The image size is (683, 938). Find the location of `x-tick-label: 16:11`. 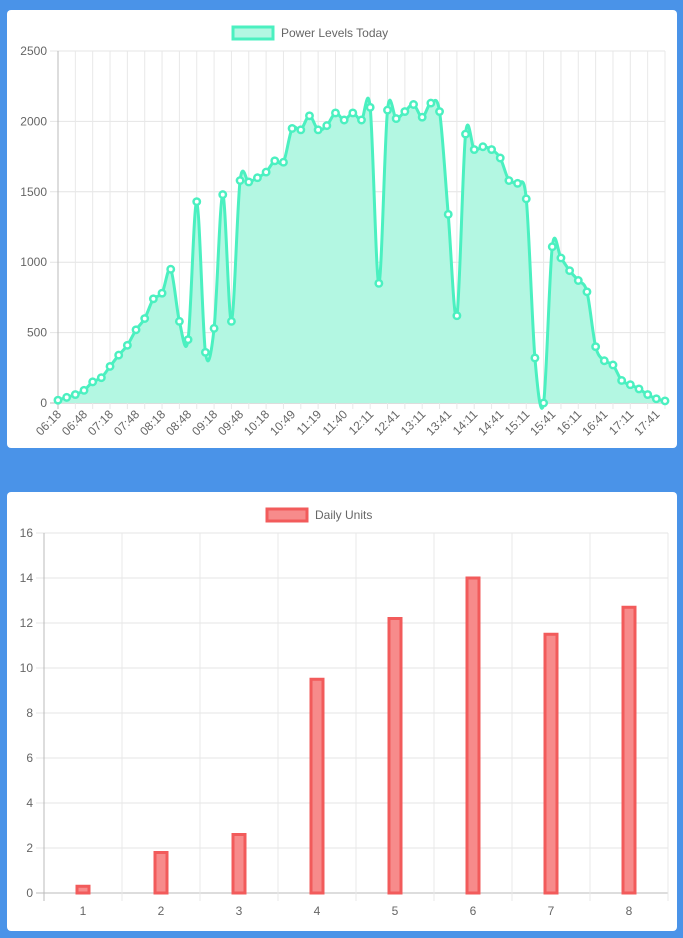

x-tick-label: 16:11 is located at coordinates (569, 422).